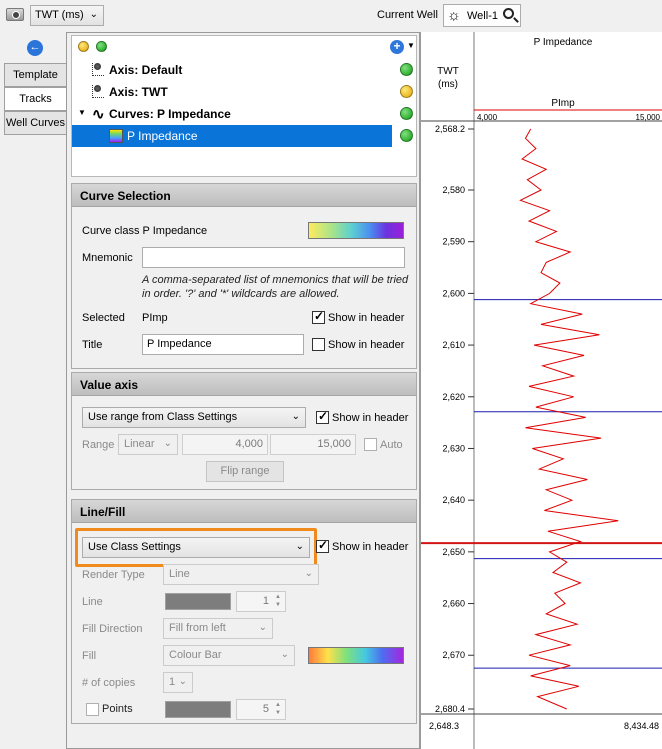  What do you see at coordinates (356, 655) in the screenshot?
I see `fill-color-bar` at bounding box center [356, 655].